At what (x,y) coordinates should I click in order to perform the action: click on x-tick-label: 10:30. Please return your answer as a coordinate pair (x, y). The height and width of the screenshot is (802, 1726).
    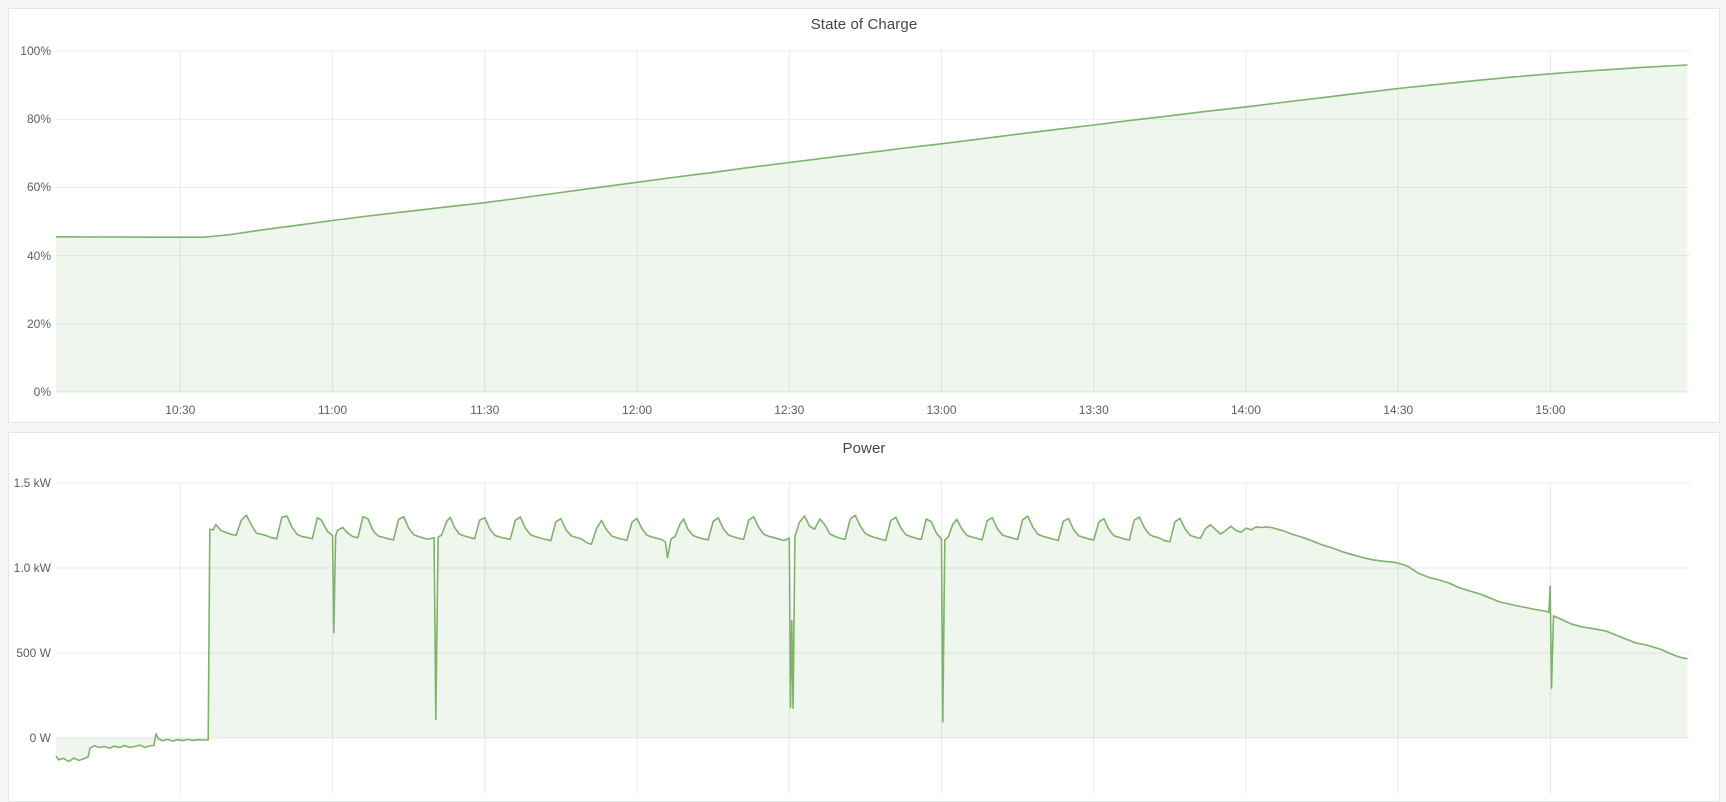
    Looking at the image, I should click on (180, 410).